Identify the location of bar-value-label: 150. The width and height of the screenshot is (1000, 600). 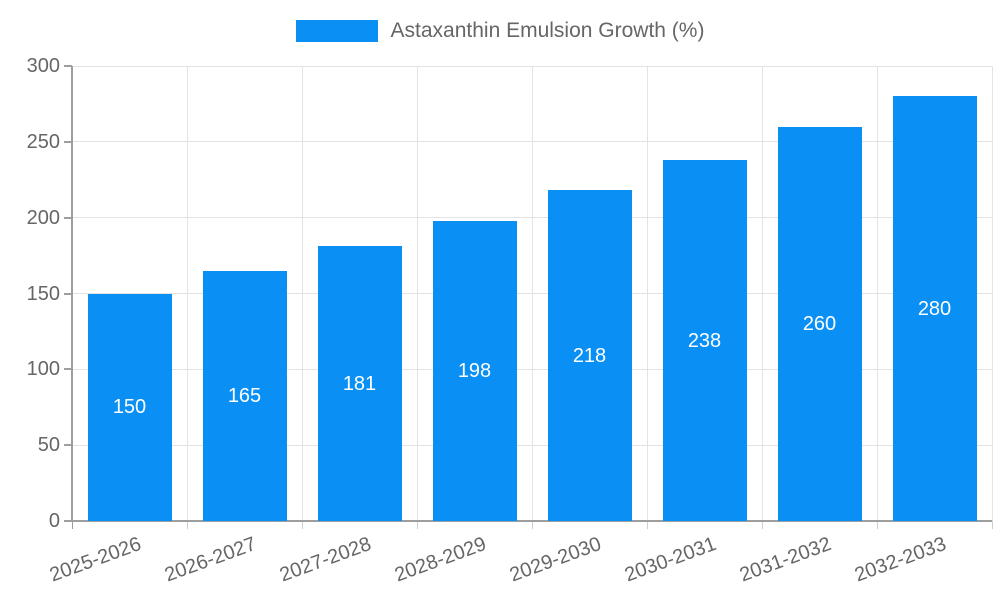
(129, 407).